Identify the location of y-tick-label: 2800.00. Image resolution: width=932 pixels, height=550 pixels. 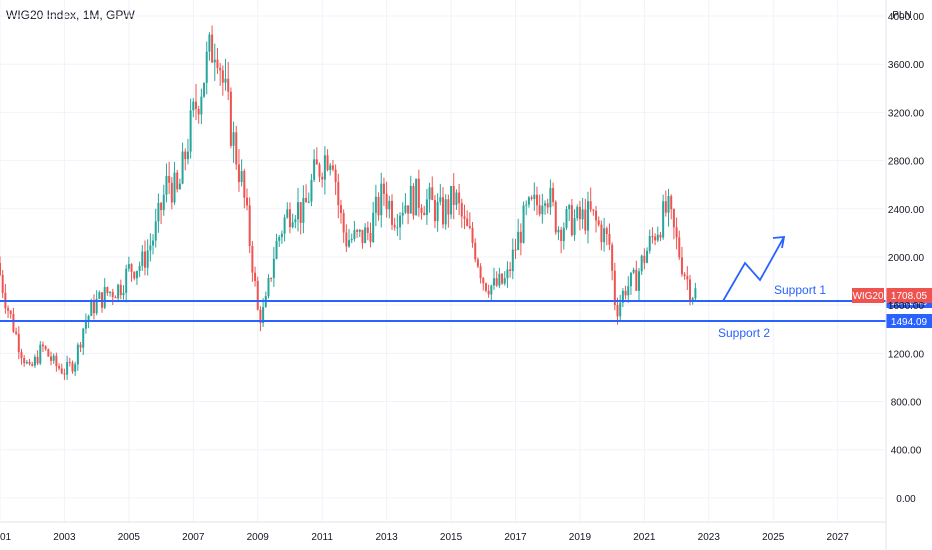
(906, 162).